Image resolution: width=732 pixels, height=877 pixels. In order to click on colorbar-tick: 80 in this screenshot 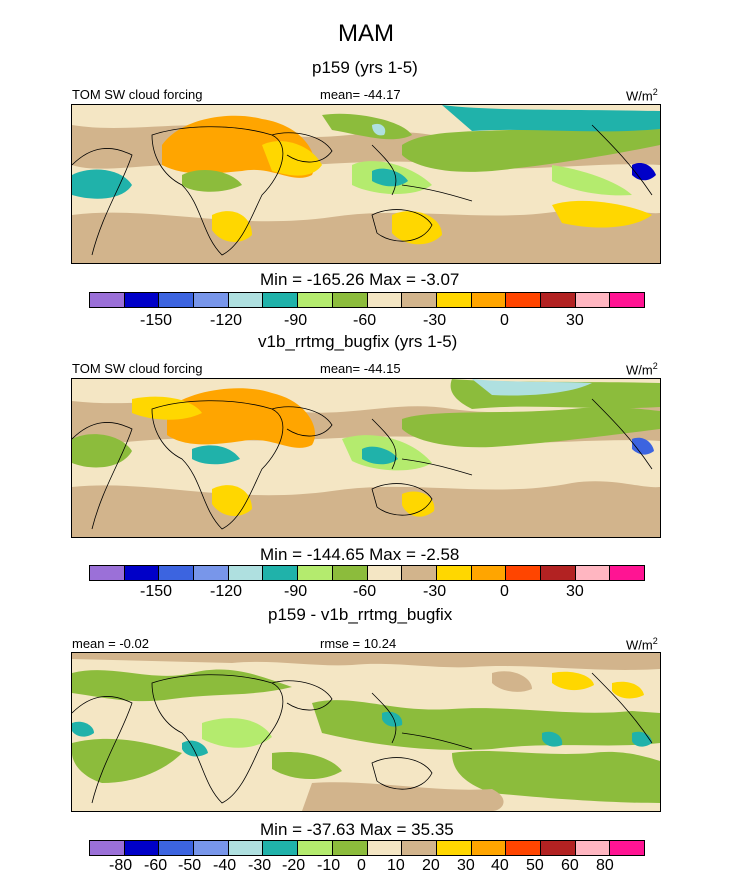, I will do `click(605, 865)`.